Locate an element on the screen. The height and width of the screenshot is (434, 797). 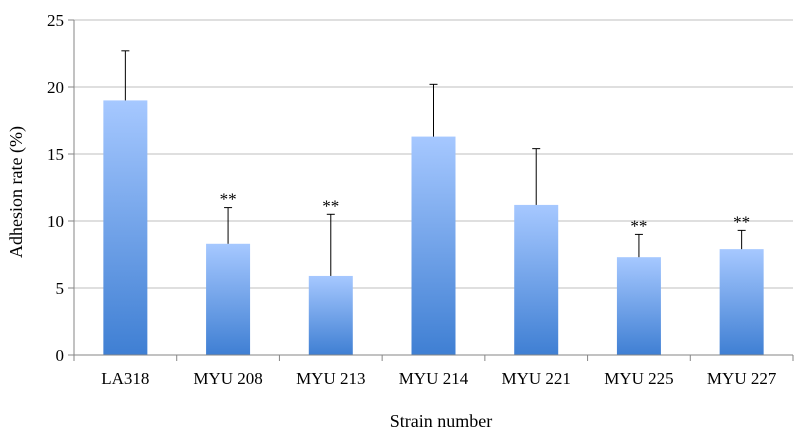
y-tick-labels: 0 5 10 15 20 25 is located at coordinates (55, 188).